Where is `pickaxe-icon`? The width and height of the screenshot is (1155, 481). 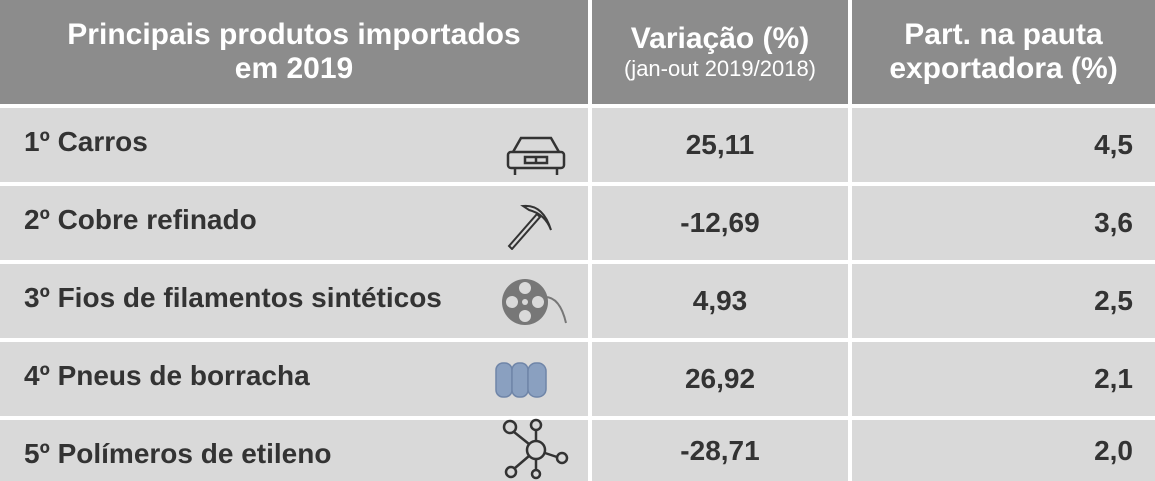
pickaxe-icon is located at coordinates (529, 227).